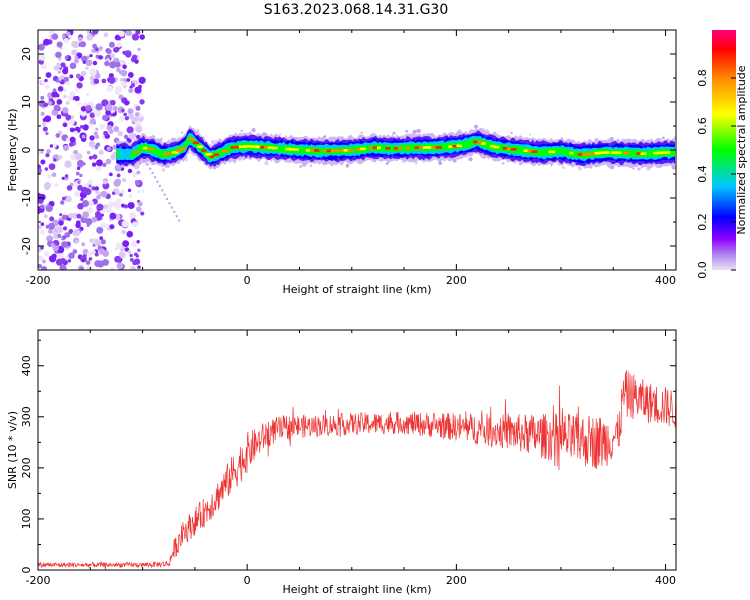  What do you see at coordinates (247, 580) in the screenshot?
I see `snr-x-tick-label: 0` at bounding box center [247, 580].